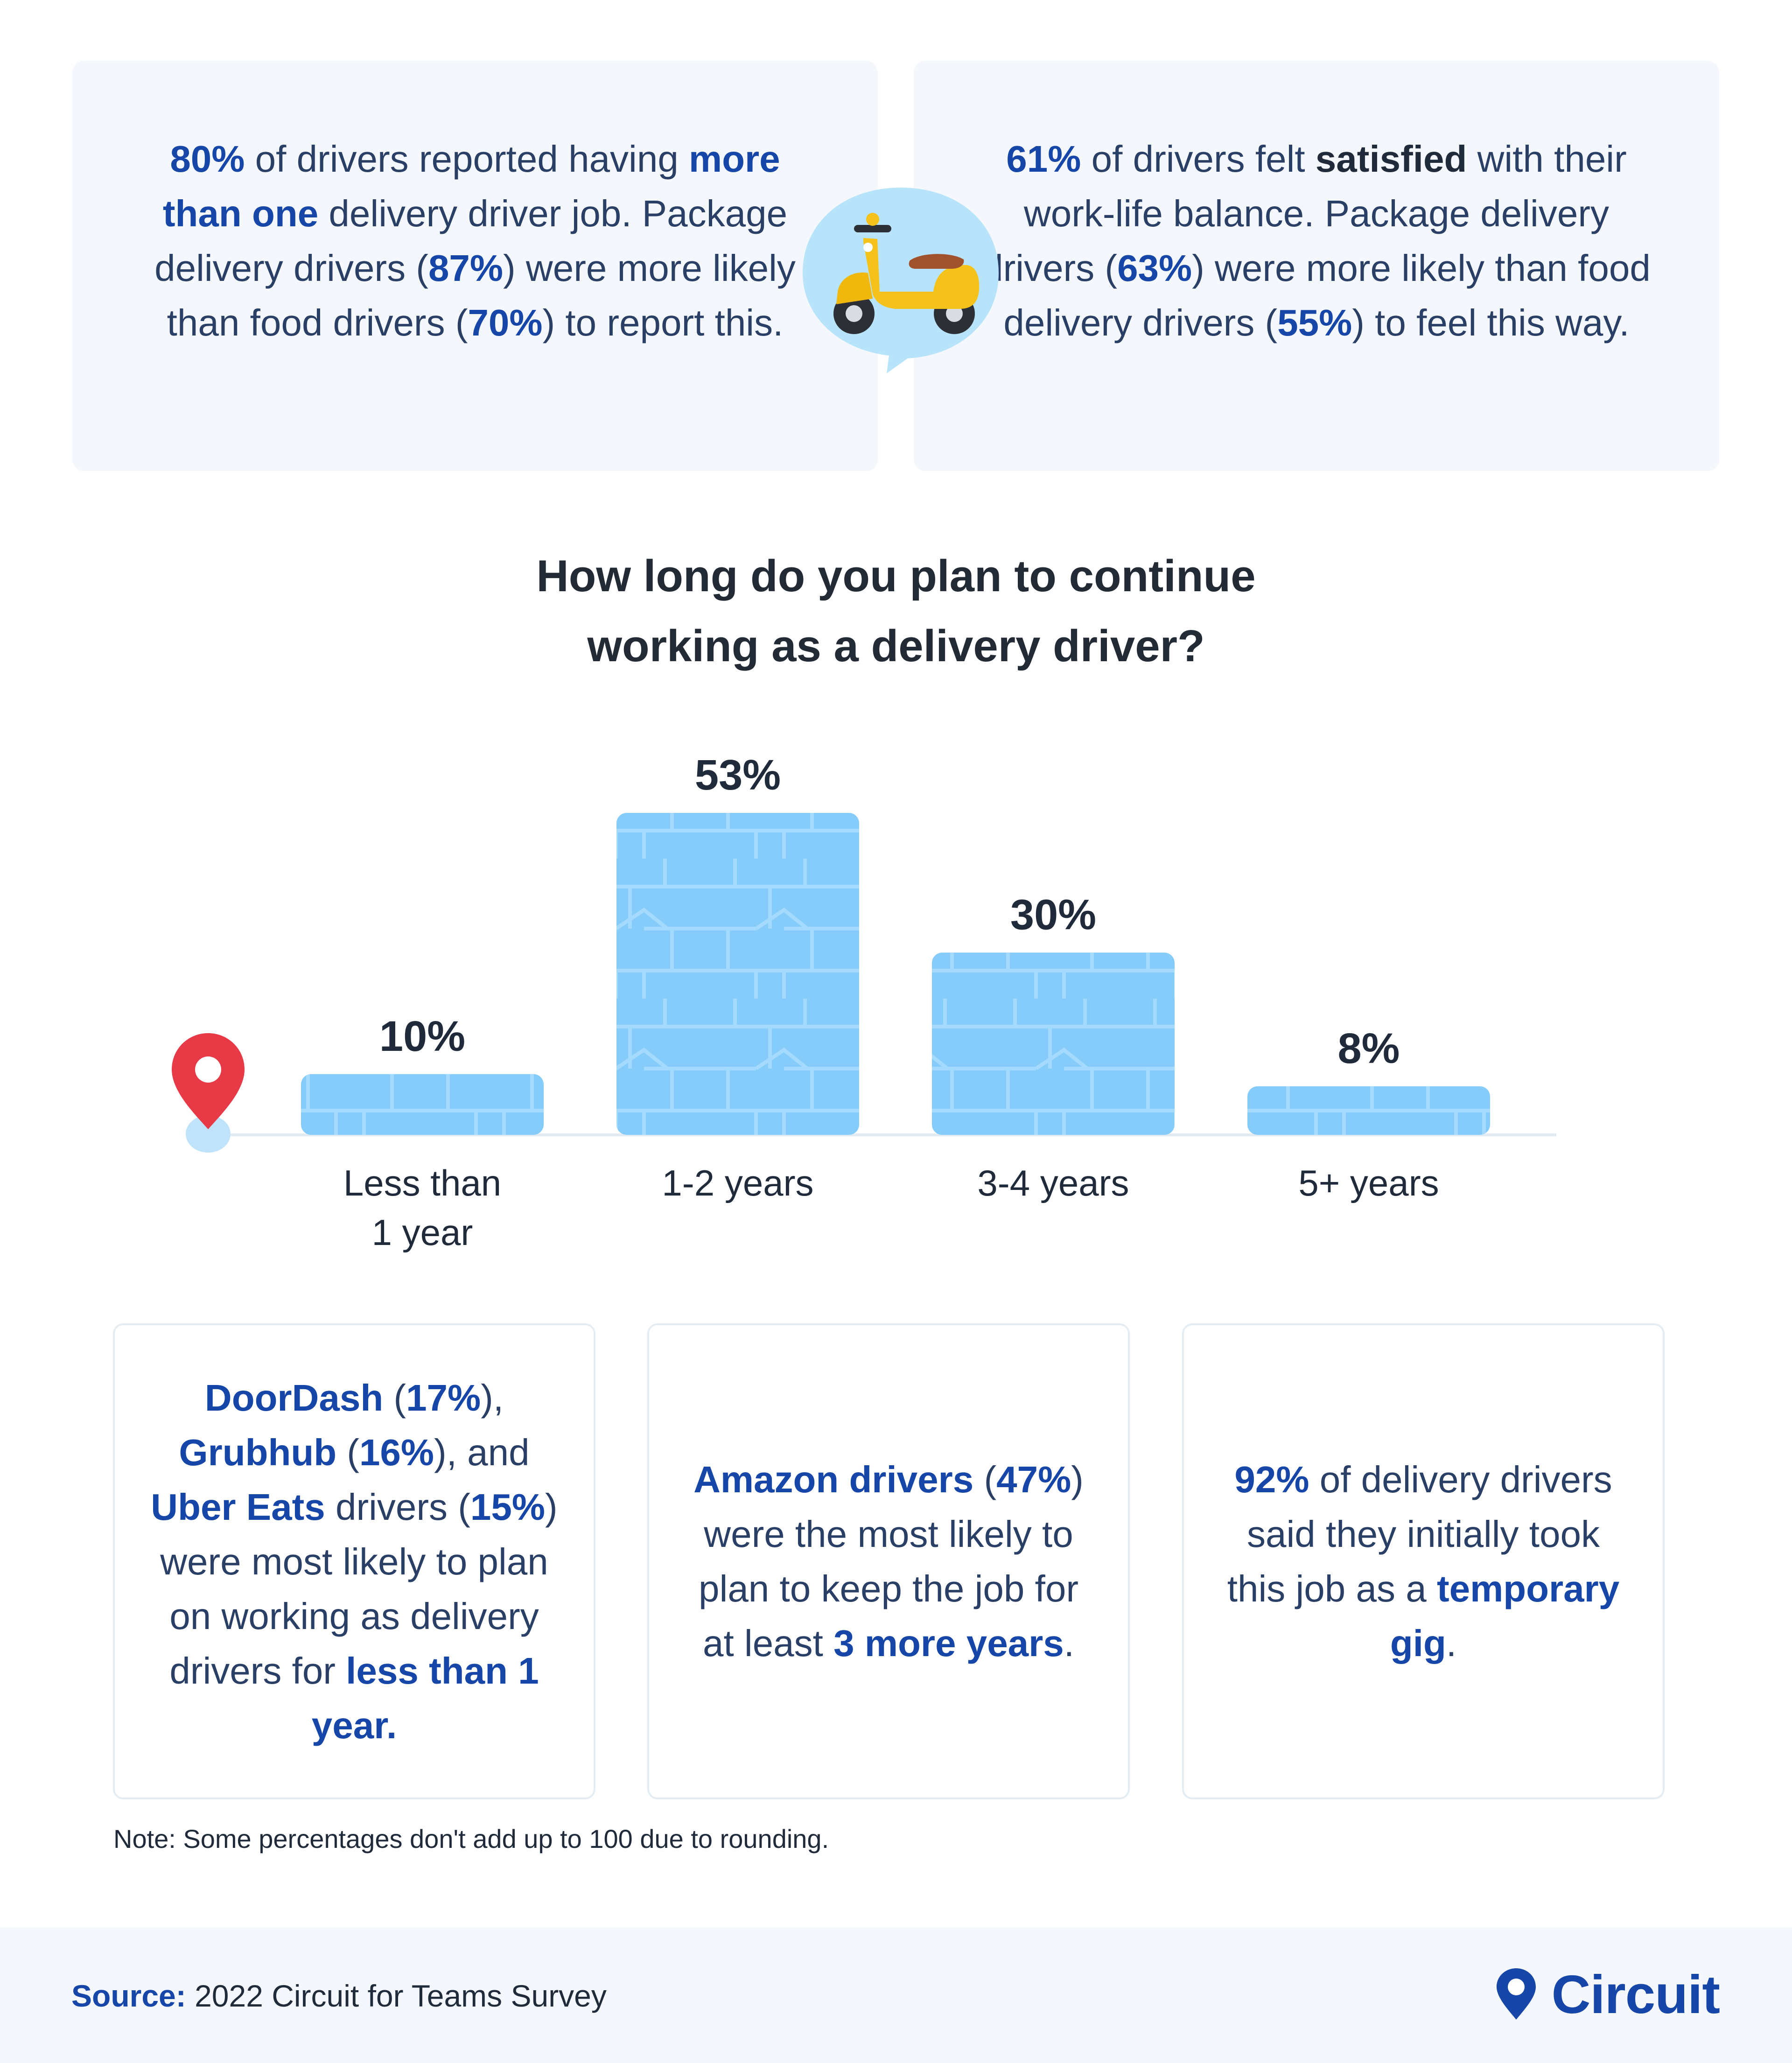 The image size is (1792, 2063). Describe the element at coordinates (1271, 1479) in the screenshot. I see `card-highlight: 92%` at that location.